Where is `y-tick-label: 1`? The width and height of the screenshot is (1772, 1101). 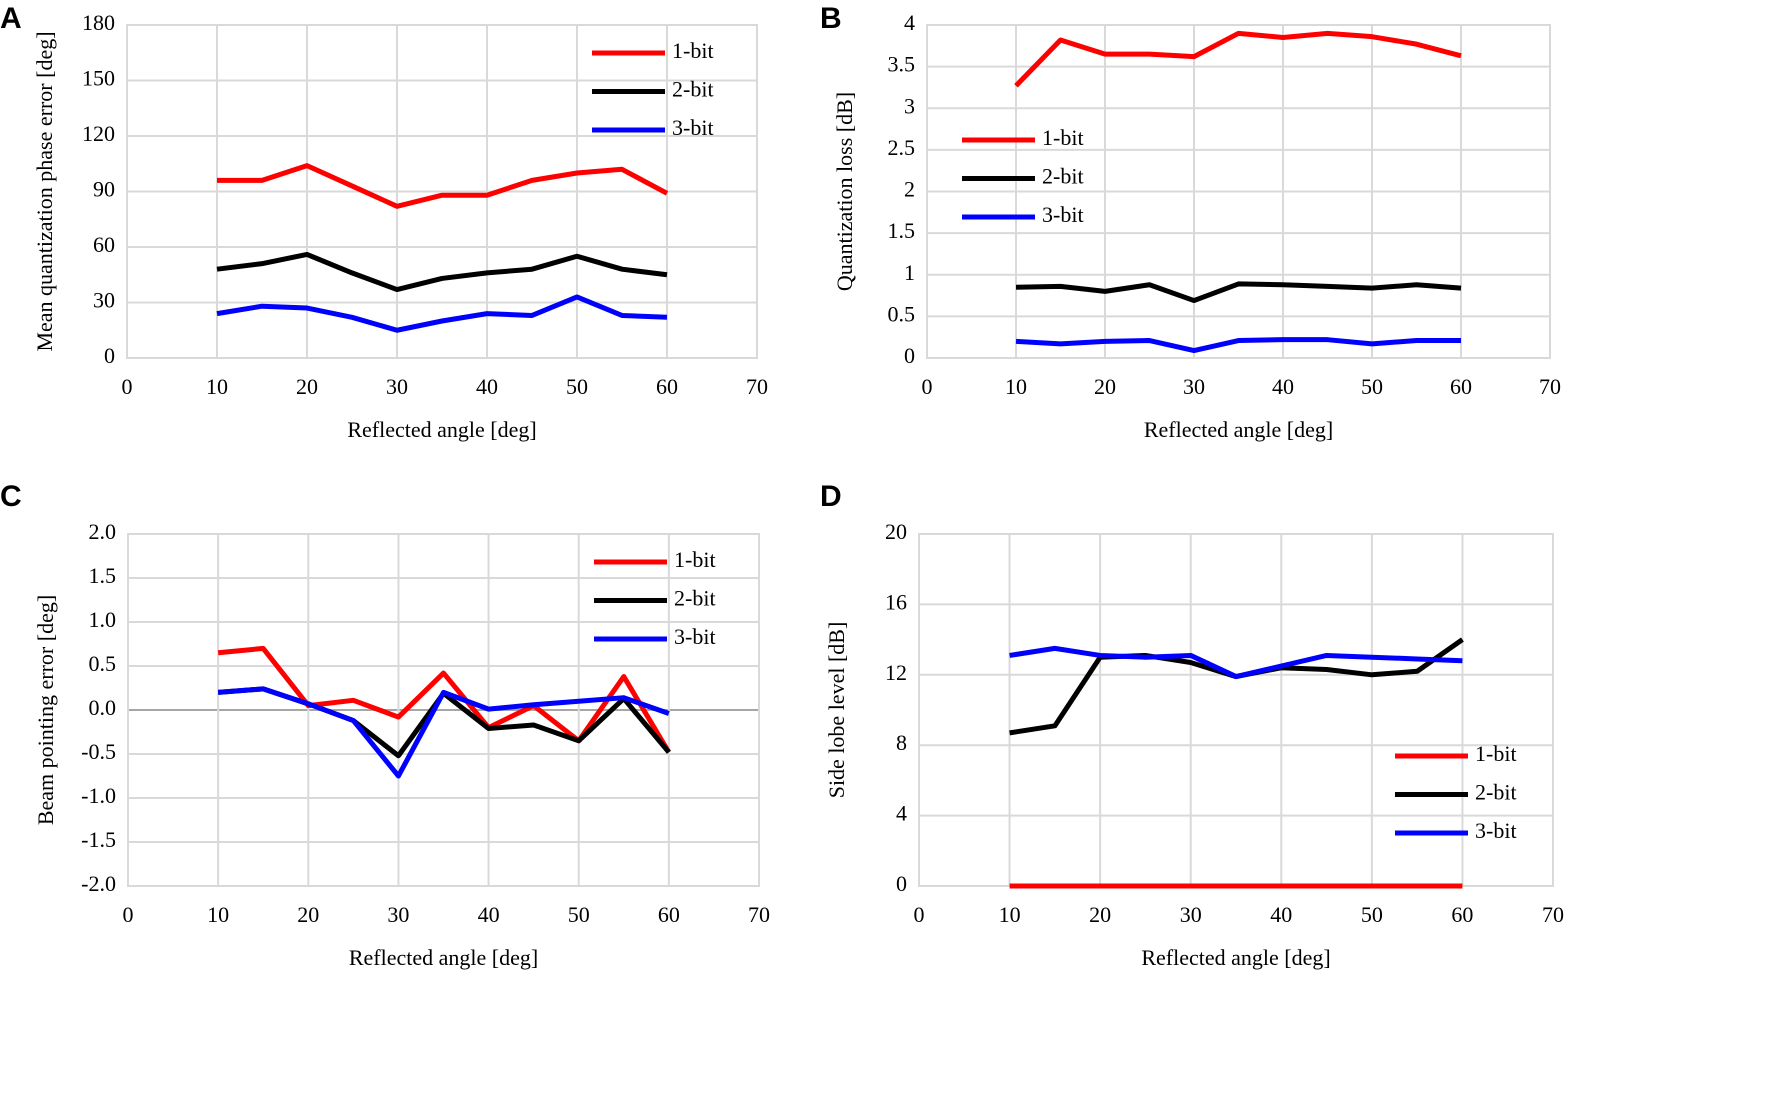
y-tick-label: 1 is located at coordinates (909, 272).